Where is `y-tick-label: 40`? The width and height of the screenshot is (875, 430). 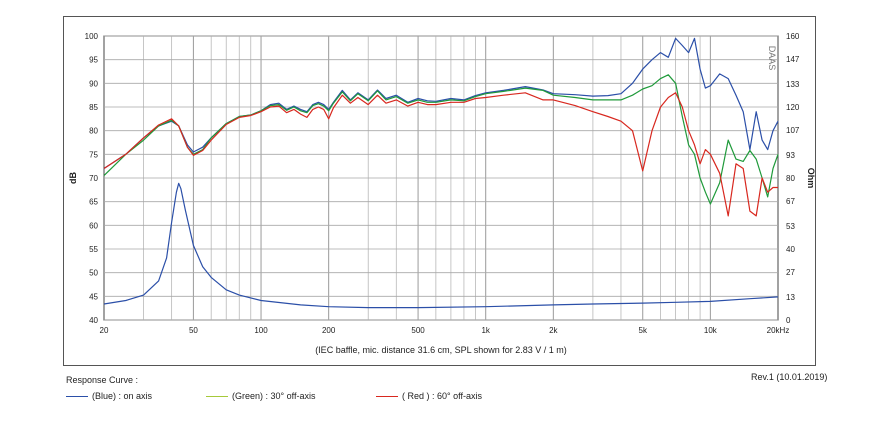
y-tick-label: 40 is located at coordinates (93, 320).